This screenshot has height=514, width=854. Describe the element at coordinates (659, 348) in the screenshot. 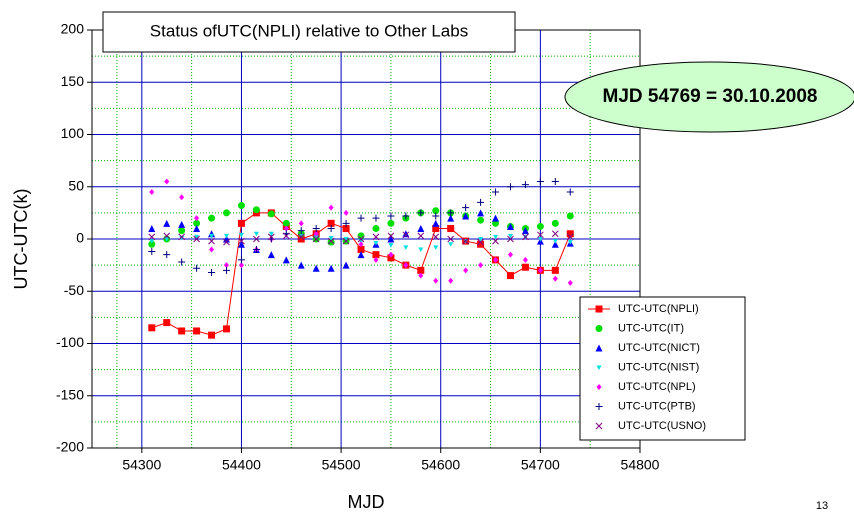

I see `legend-label: UTC-UTC(NICT)` at that location.